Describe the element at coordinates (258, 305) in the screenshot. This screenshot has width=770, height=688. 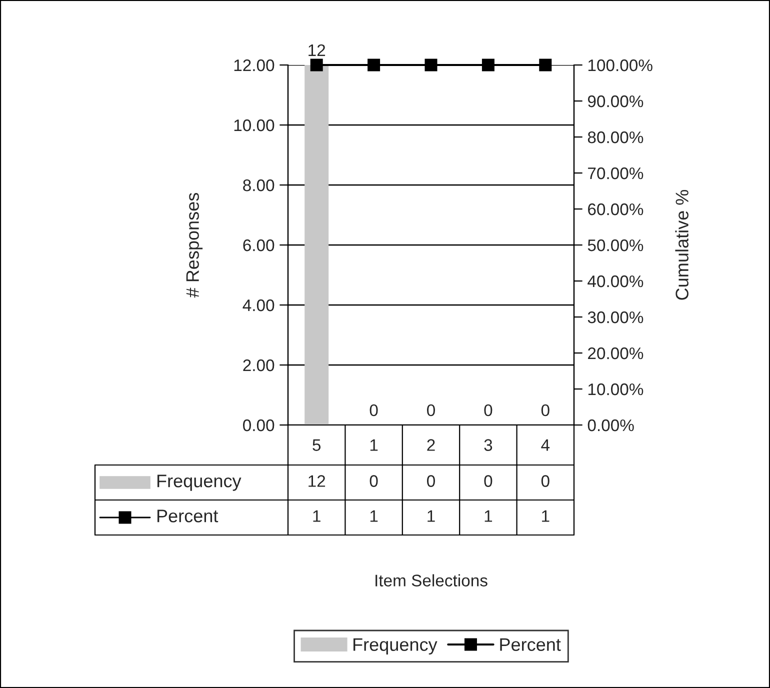
I see `y-tick-label: 4.00` at that location.